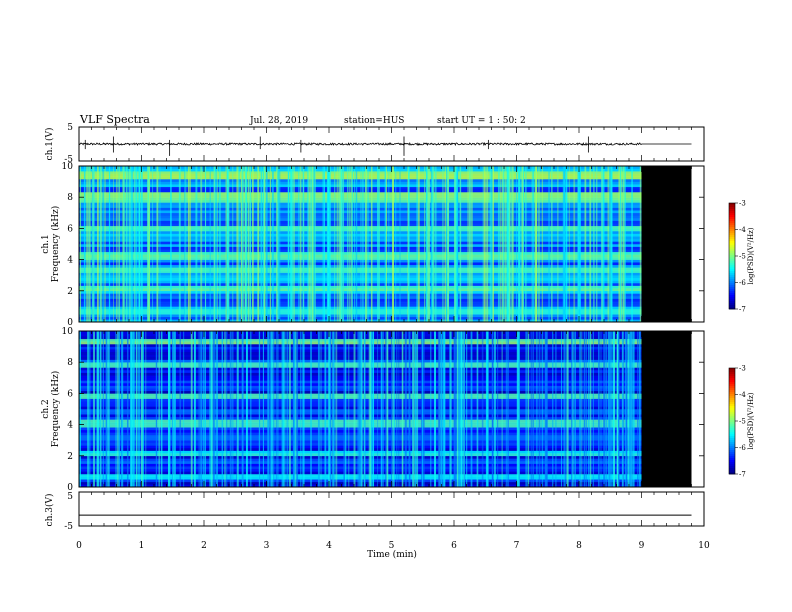 The width and height of the screenshot is (792, 612). What do you see at coordinates (70, 229) in the screenshot?
I see `ytick-label: 6` at bounding box center [70, 229].